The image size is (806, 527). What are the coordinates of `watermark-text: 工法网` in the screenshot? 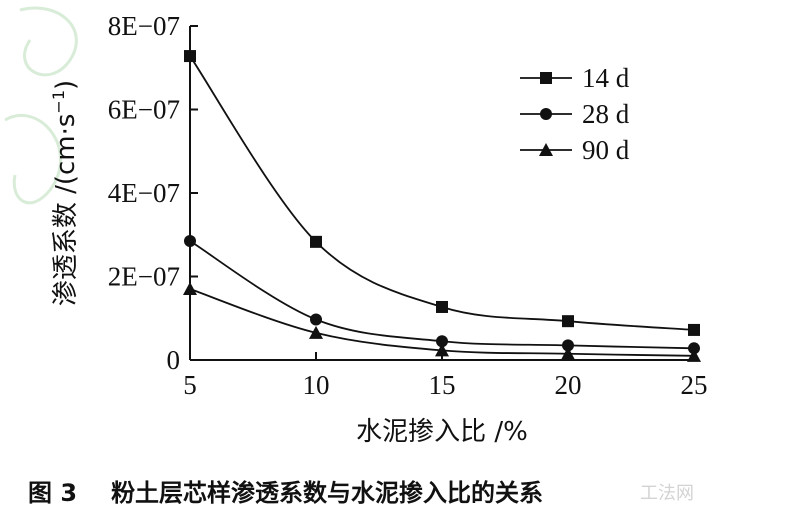 It's located at (667, 493).